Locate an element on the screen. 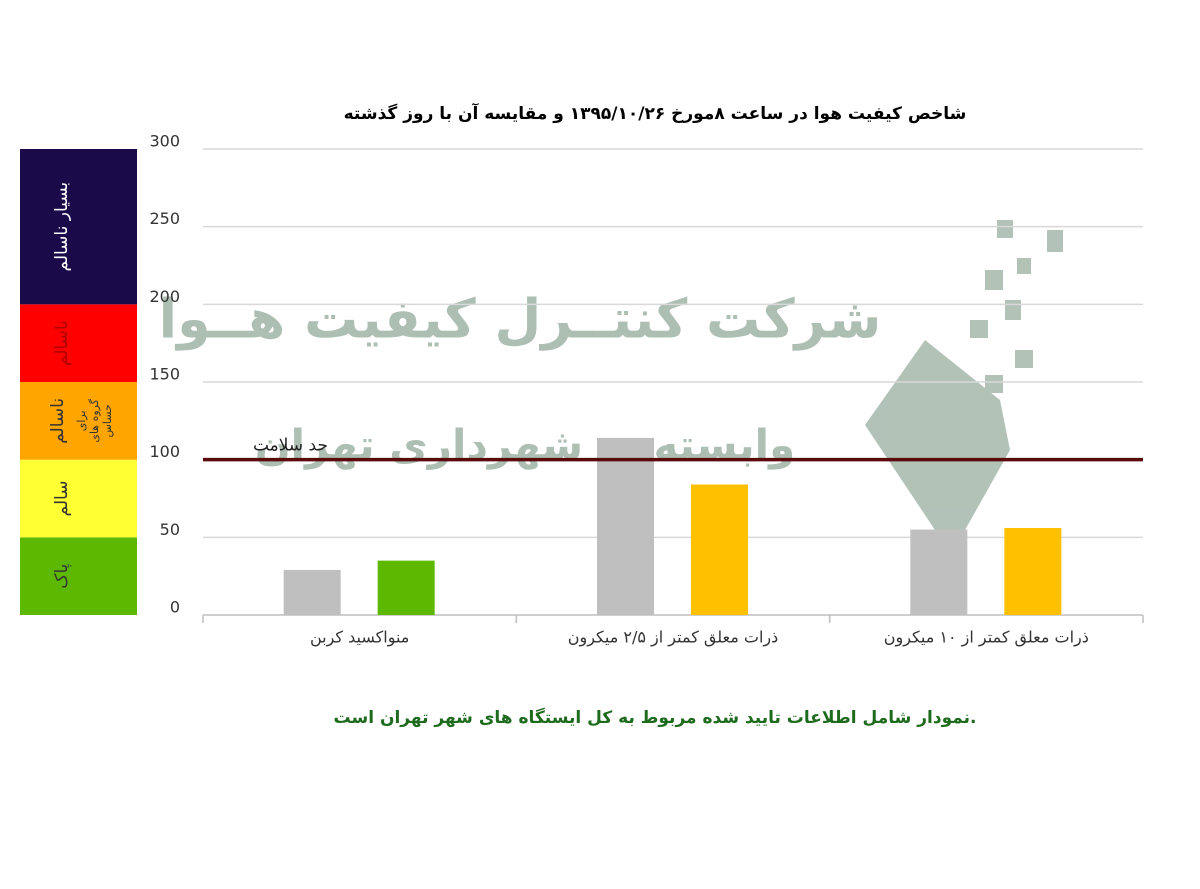 This screenshot has width=1200, height=889. watermark-logo is located at coordinates (964, 375).